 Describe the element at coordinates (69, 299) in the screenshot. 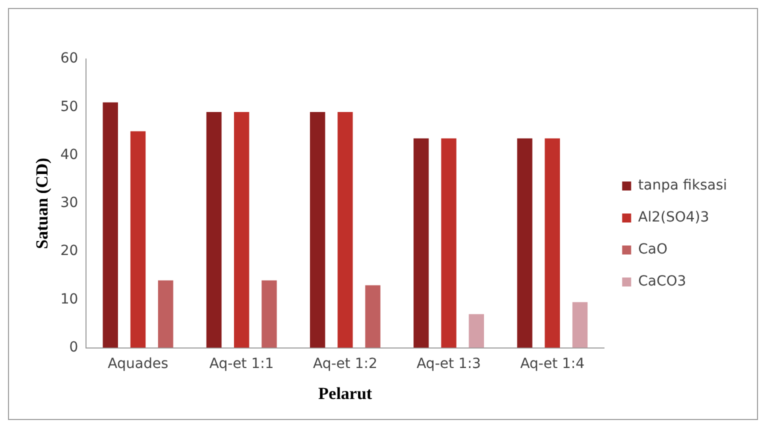

I see `y-tick-label: 10` at that location.